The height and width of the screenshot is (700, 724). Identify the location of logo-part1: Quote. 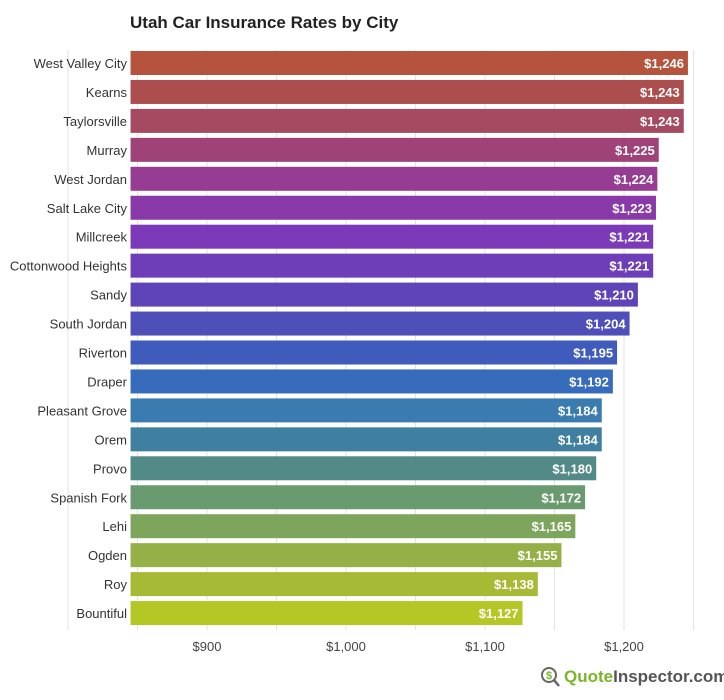
(589, 676).